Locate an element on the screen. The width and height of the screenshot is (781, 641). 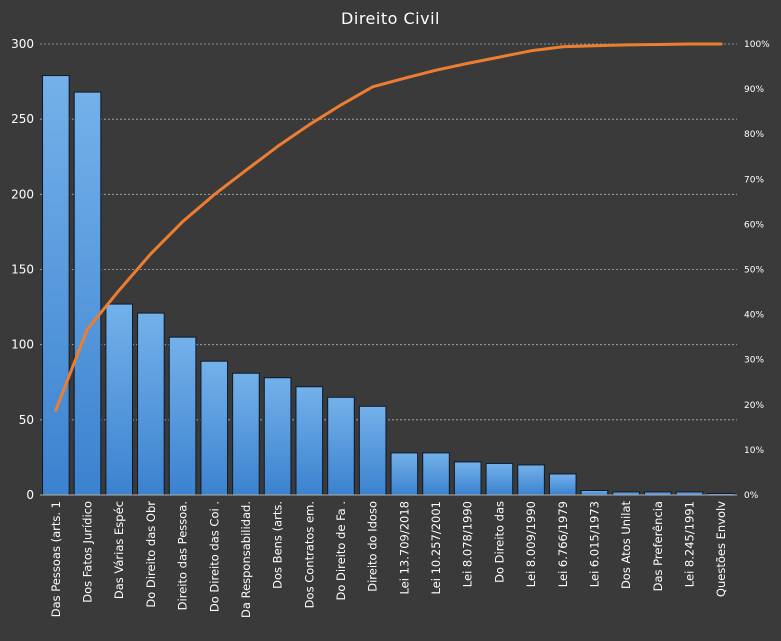
x-tick-label: Dos Contratos em. is located at coordinates (309, 554).